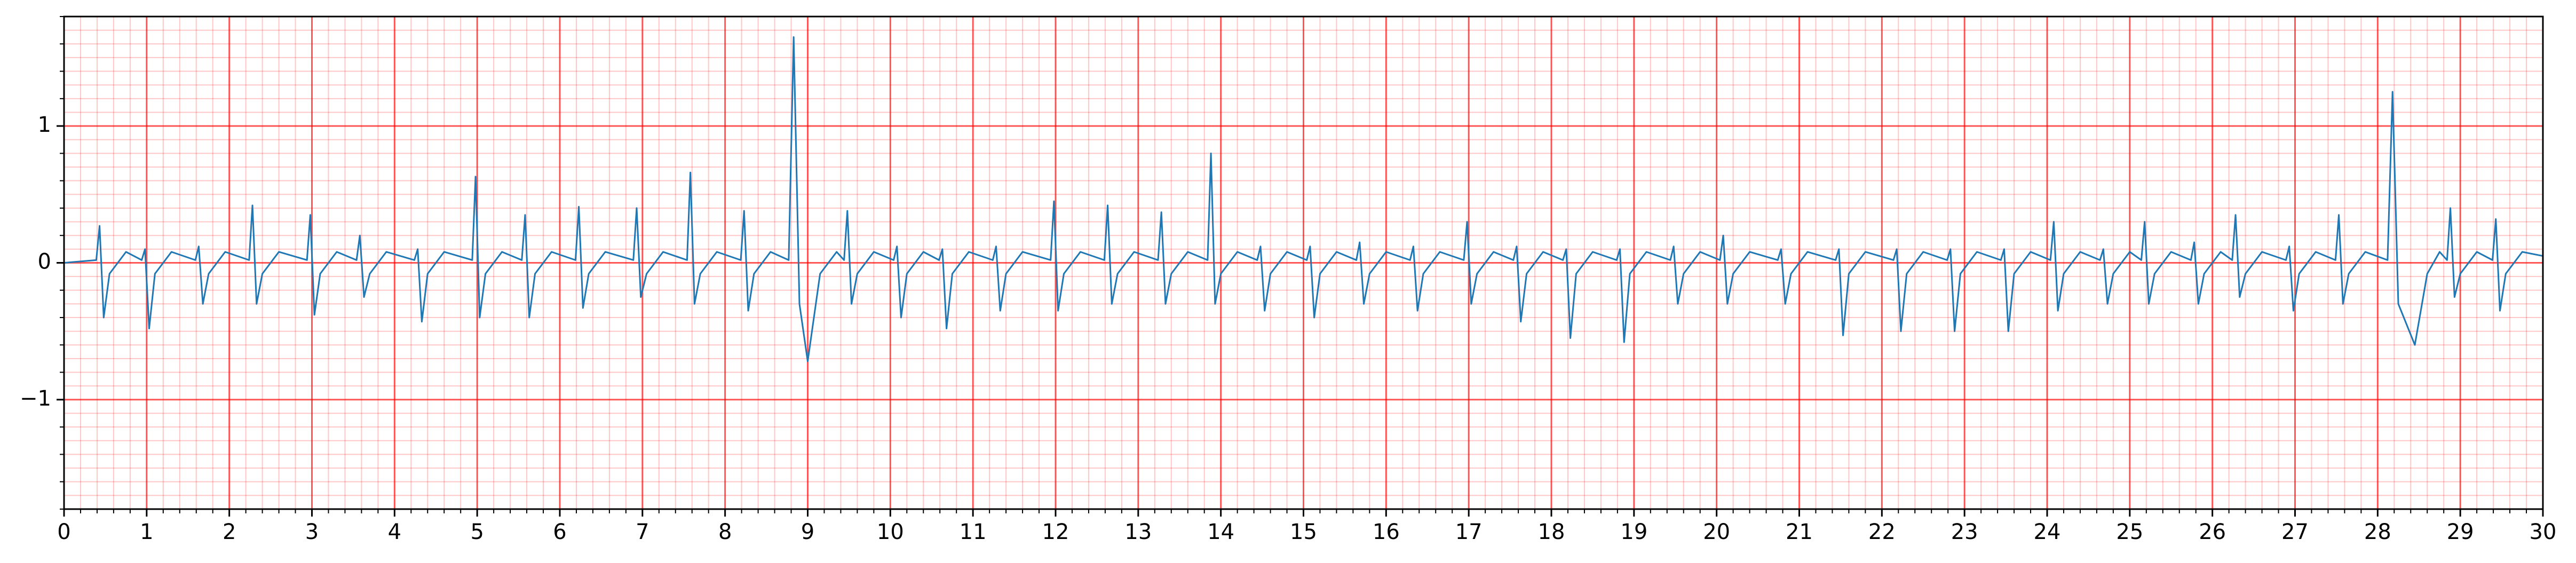 The height and width of the screenshot is (563, 2576). I want to click on x-tick-label: 1, so click(146, 532).